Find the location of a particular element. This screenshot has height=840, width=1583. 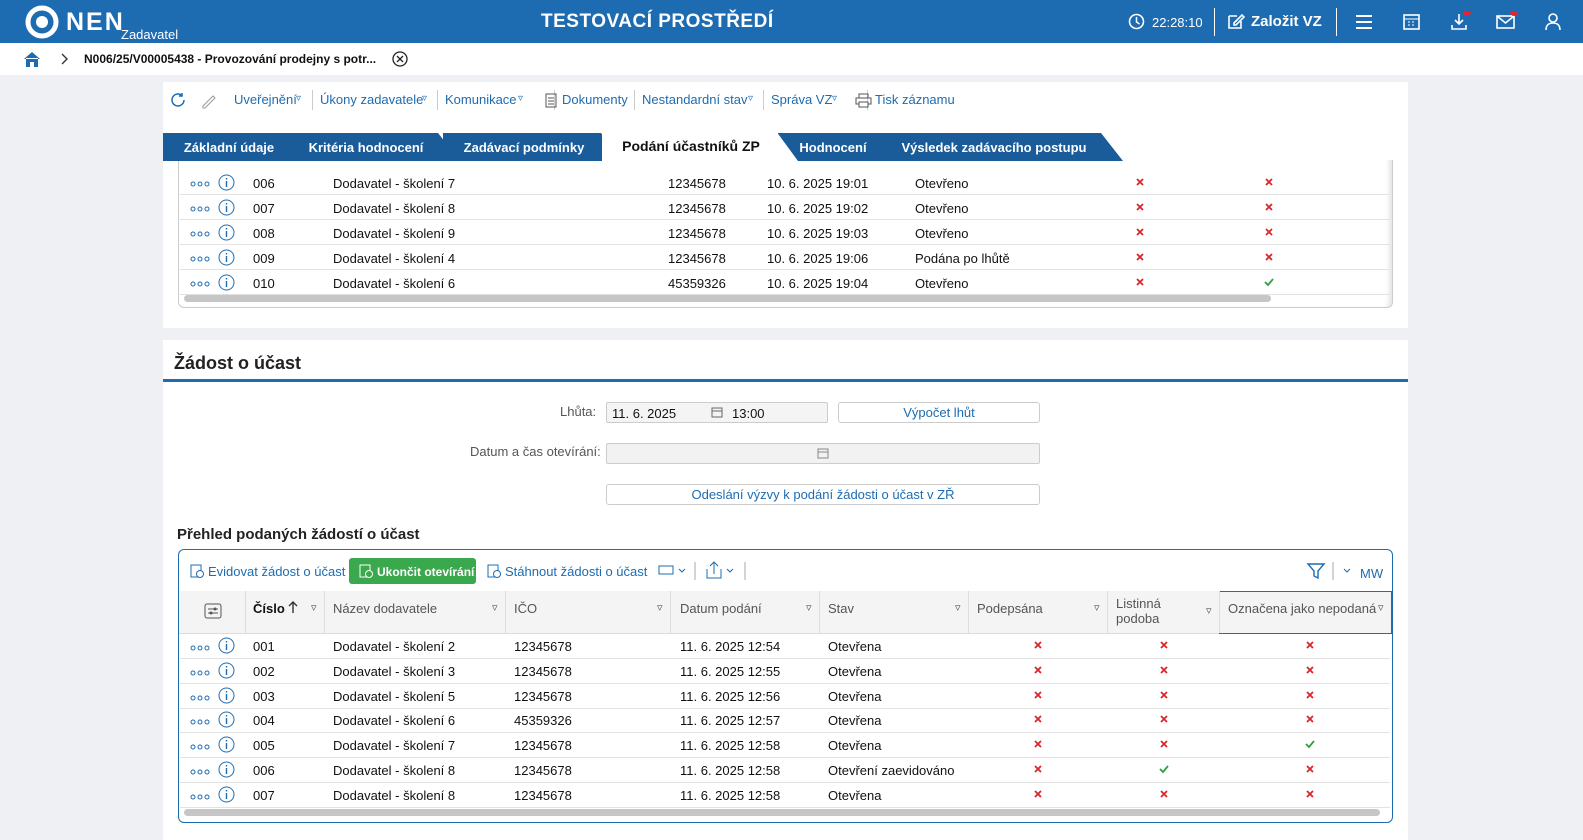

cell: 11. 6. 2025 12:57 is located at coordinates (730, 720).